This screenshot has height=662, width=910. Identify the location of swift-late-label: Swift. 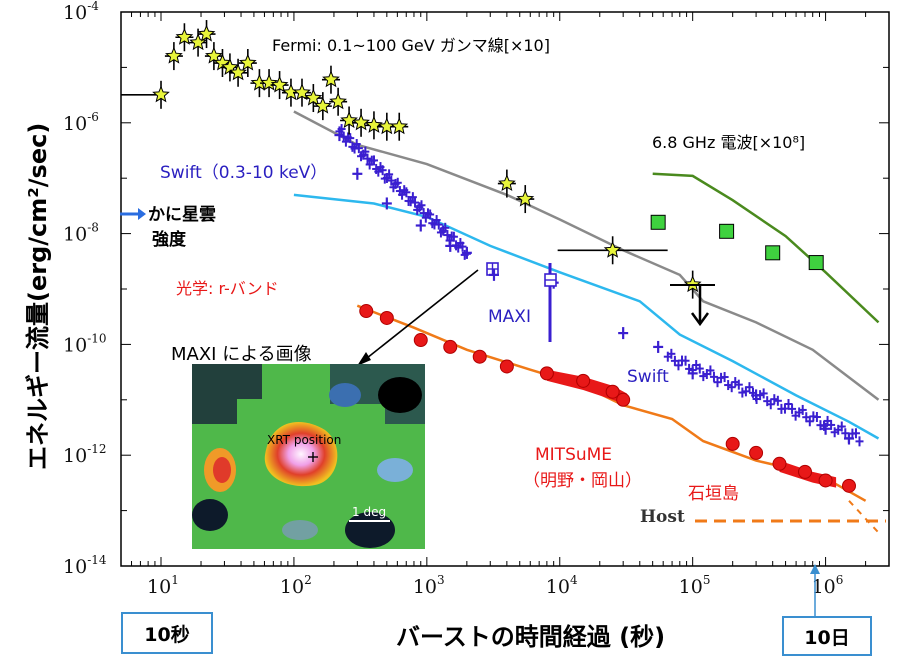
(648, 377).